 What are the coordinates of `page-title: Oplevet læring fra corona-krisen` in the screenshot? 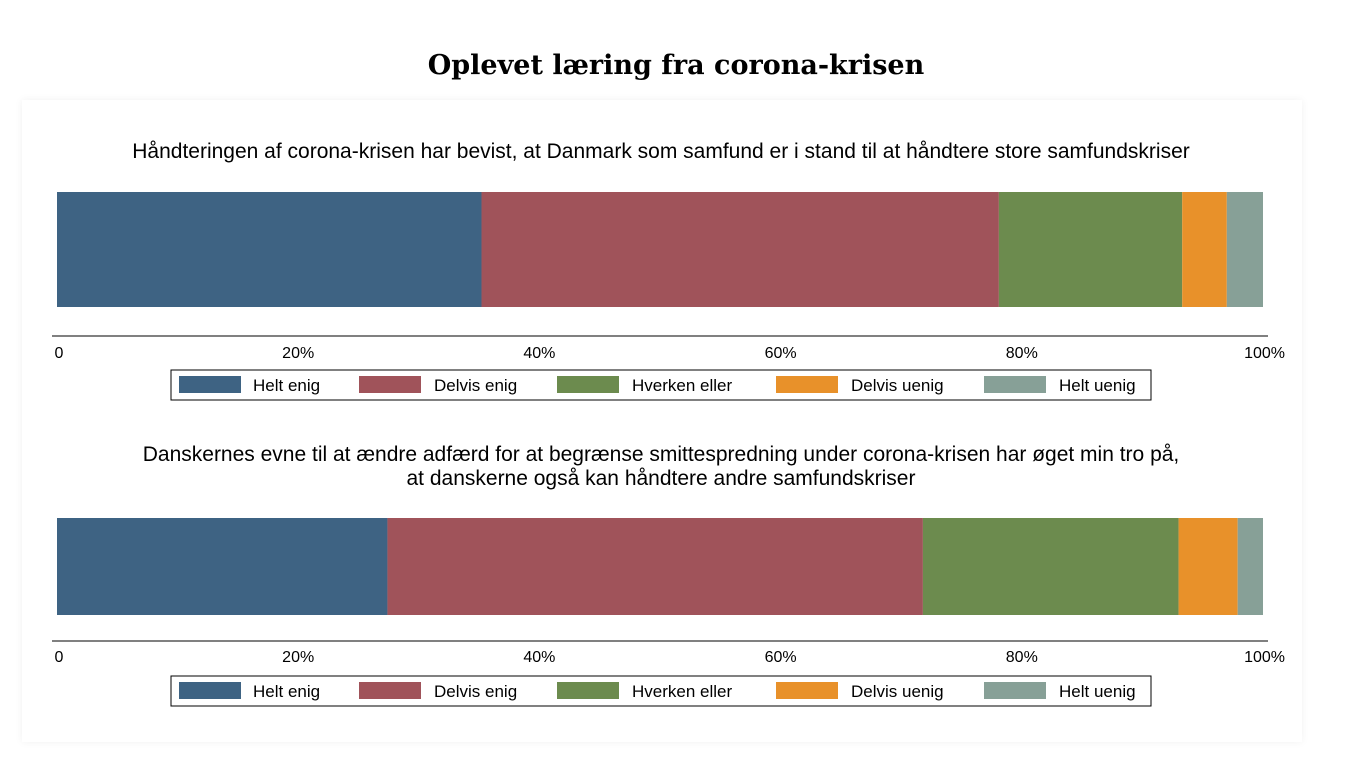 It's located at (676, 65).